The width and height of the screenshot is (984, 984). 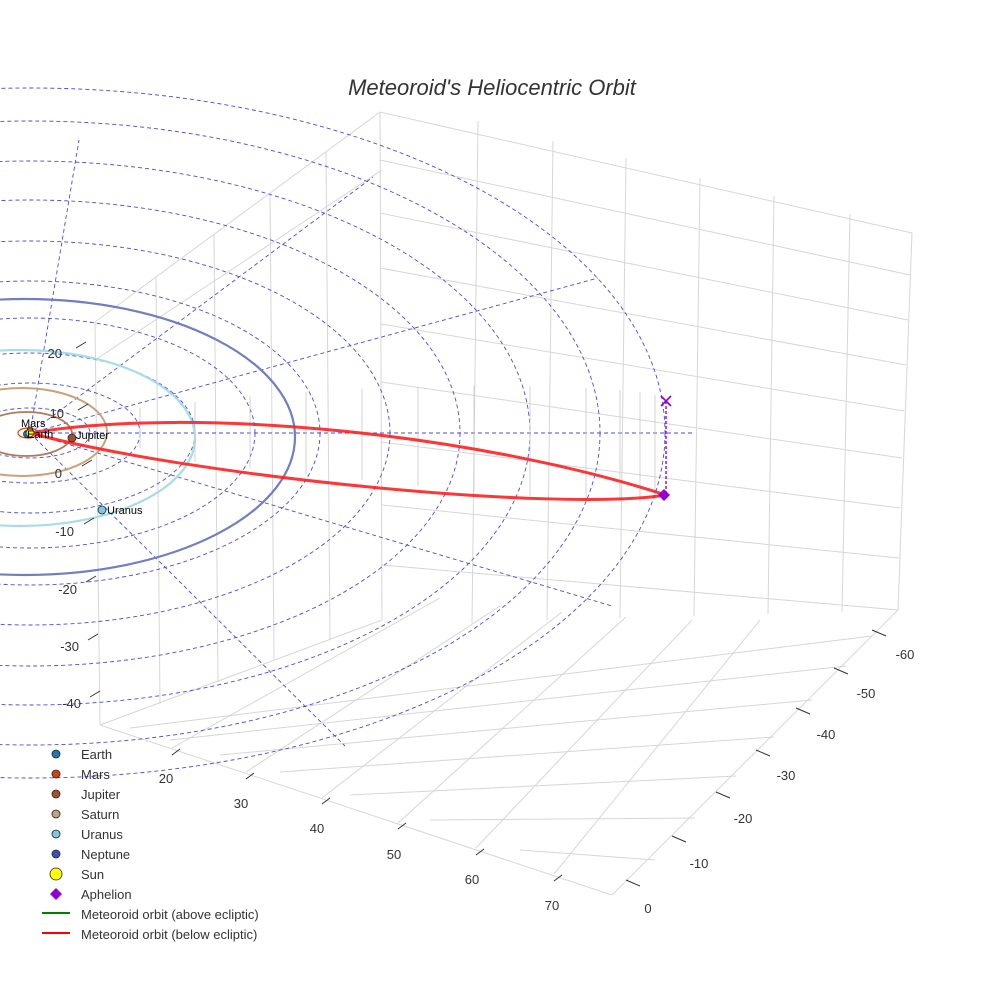 I want to click on aphelion-x-marker, so click(x=666, y=401).